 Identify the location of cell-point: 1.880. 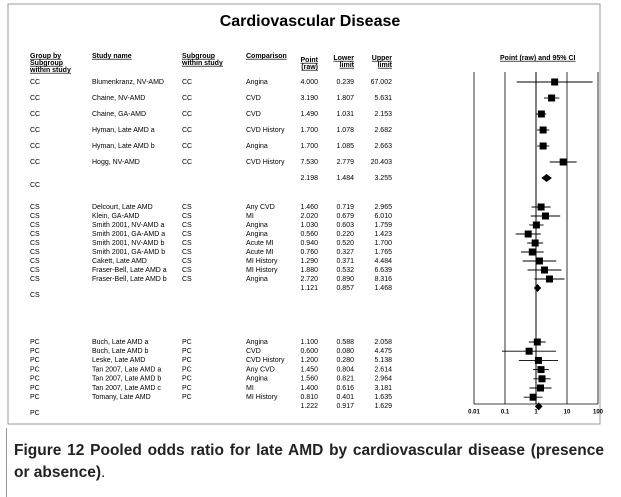
(309, 270).